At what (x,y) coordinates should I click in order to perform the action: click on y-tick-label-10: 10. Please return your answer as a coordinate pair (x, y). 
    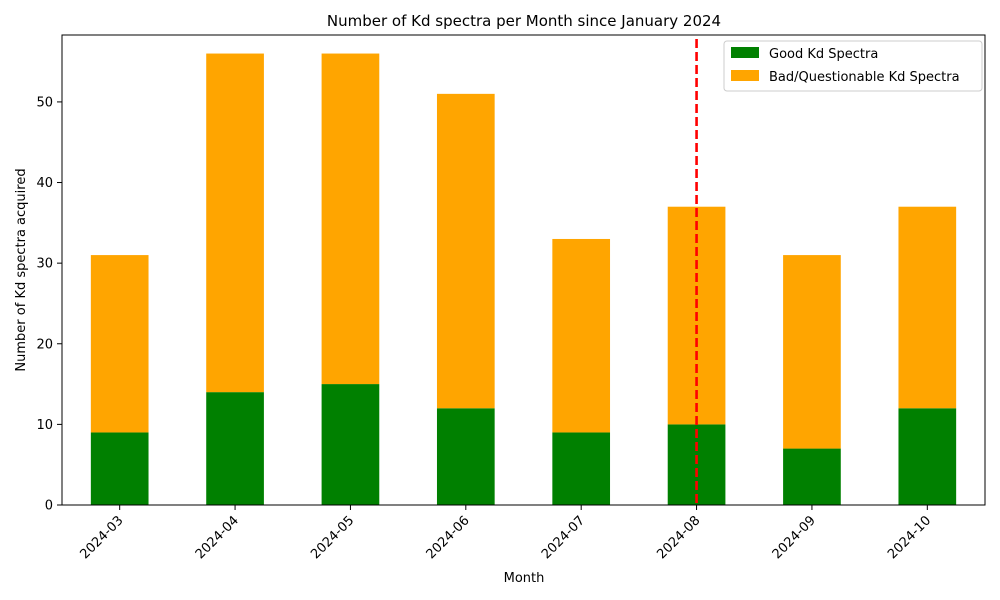
    Looking at the image, I should click on (44, 425).